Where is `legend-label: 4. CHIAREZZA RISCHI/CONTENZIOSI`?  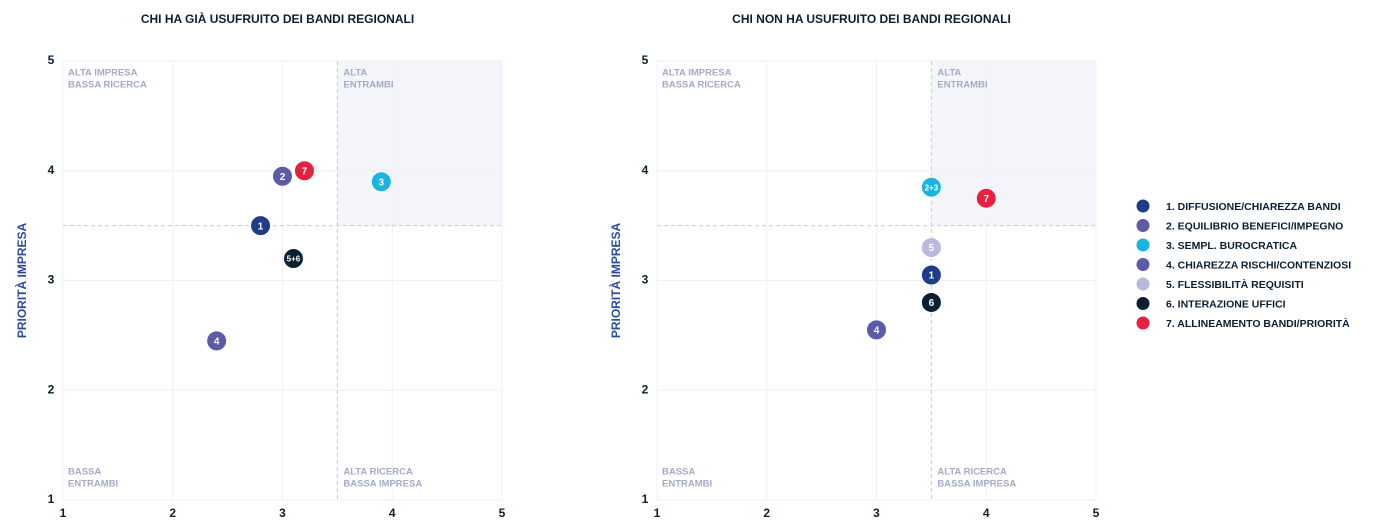 legend-label: 4. CHIAREZZA RISCHI/CONTENZIOSI is located at coordinates (1258, 265).